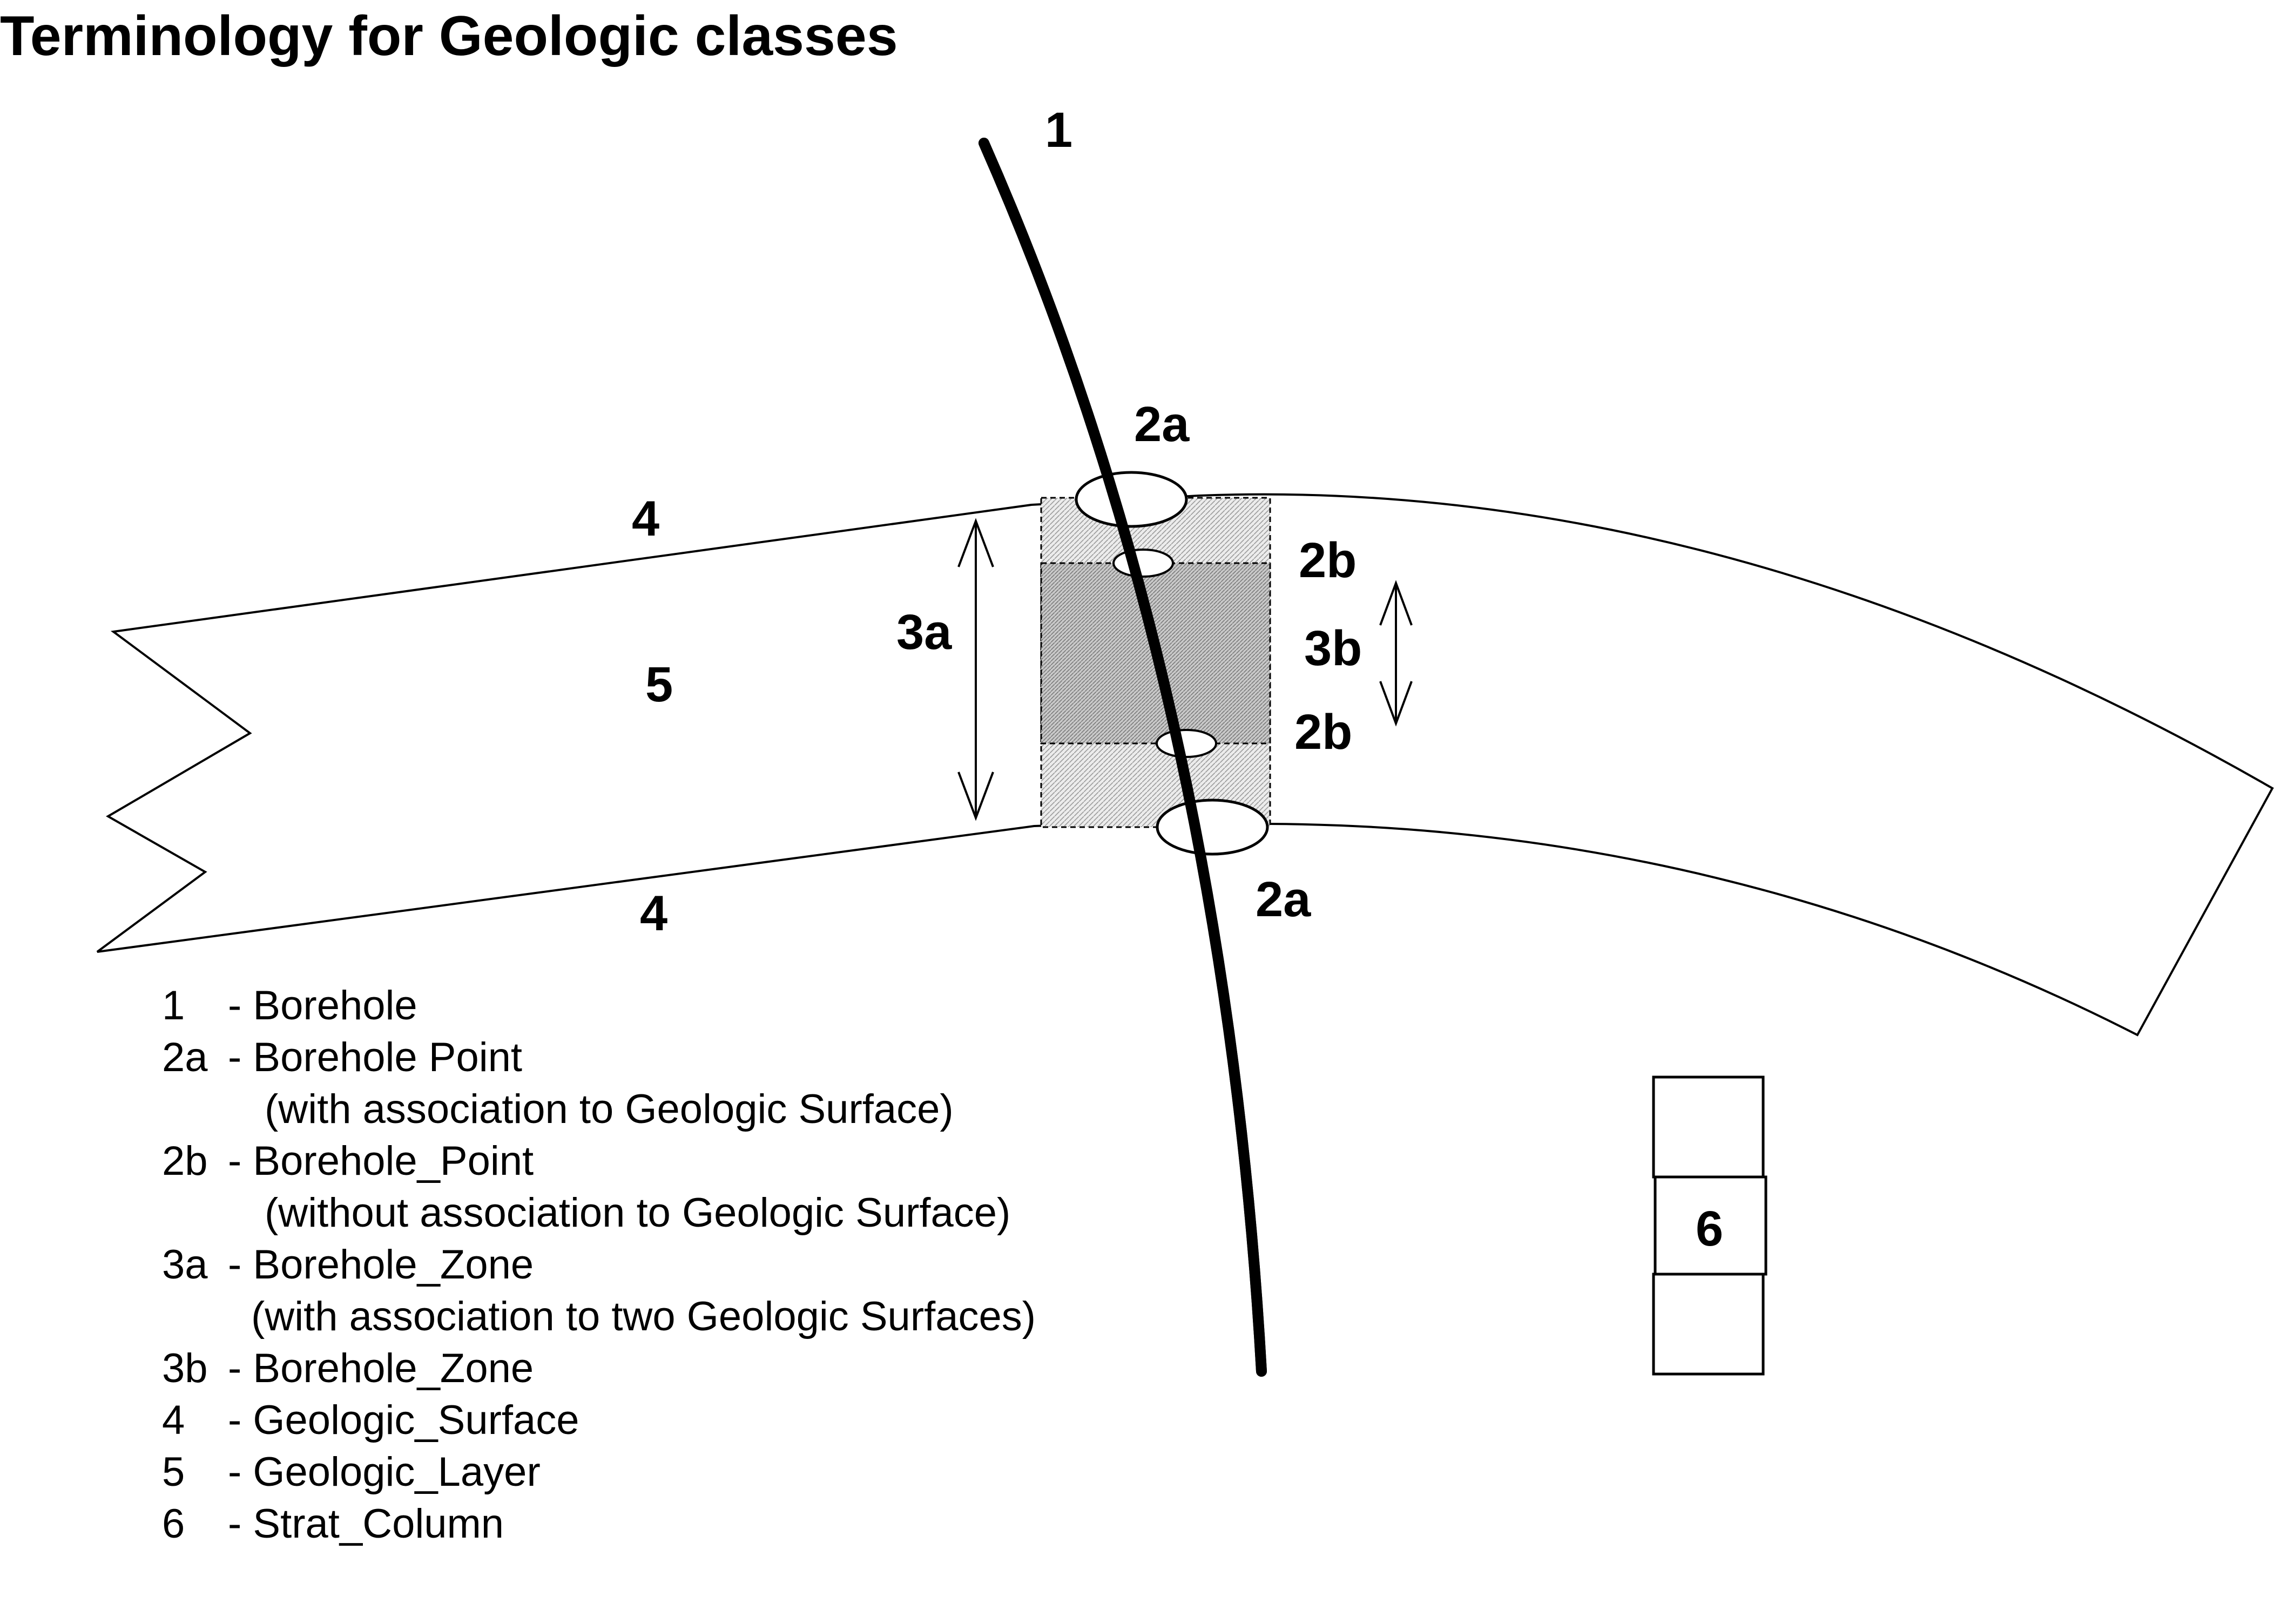  What do you see at coordinates (1131, 499) in the screenshot?
I see `borehole-point-2a-top` at bounding box center [1131, 499].